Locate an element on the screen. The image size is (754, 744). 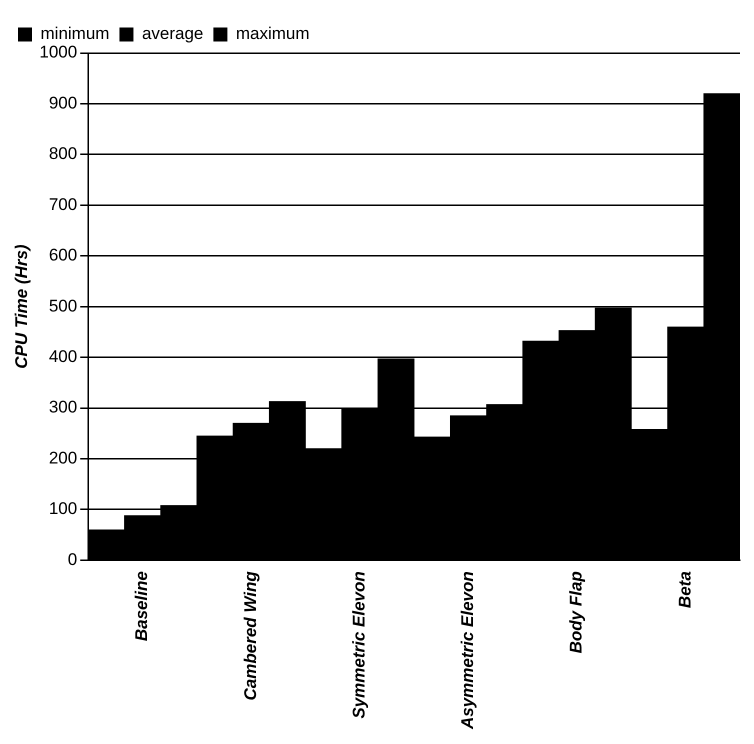
y-tick-label: 800 is located at coordinates (63, 154).